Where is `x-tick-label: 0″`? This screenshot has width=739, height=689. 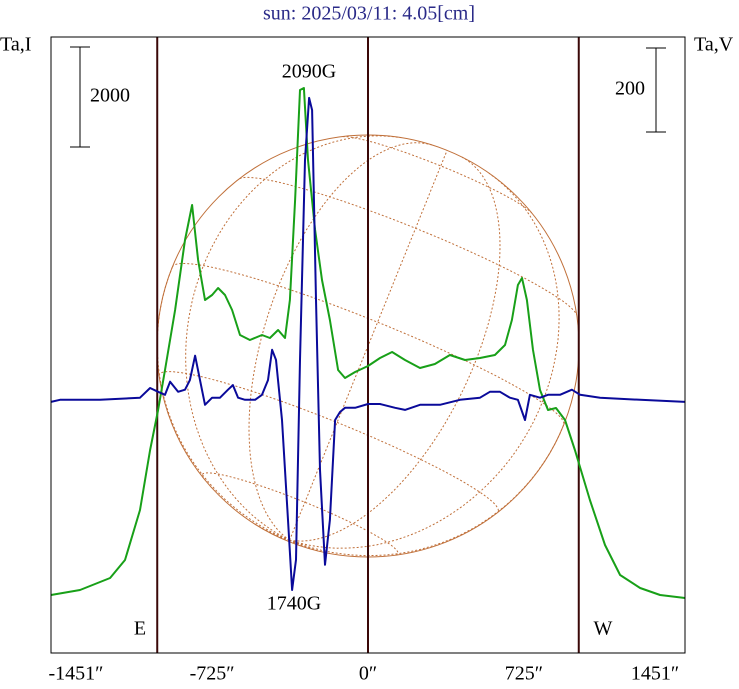
x-tick-label: 0″ is located at coordinates (368, 674).